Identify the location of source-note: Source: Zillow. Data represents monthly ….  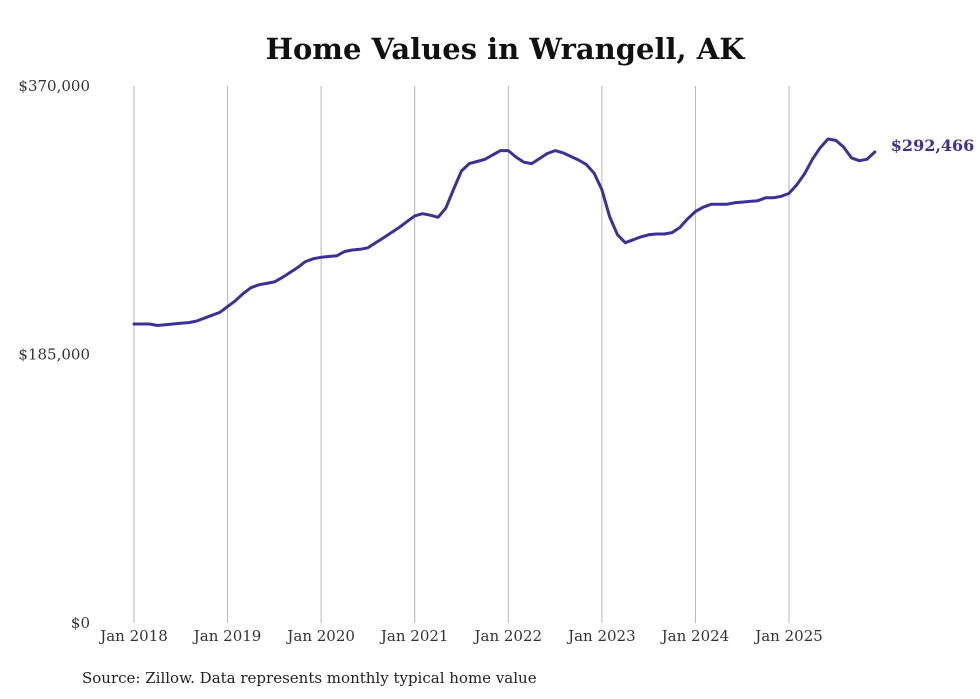
(309, 678).